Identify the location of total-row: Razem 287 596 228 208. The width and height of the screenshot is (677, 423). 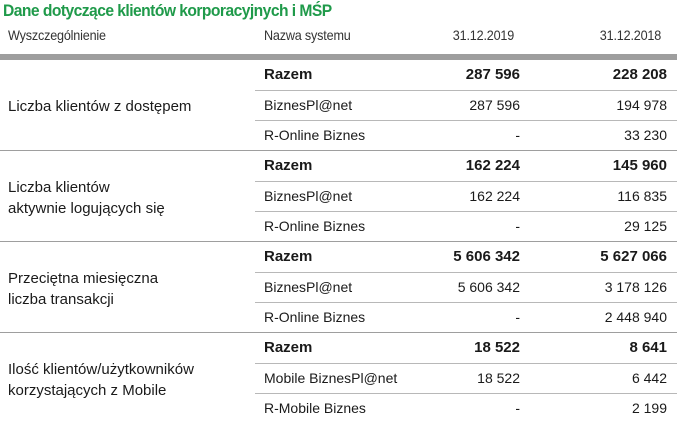
(466, 75).